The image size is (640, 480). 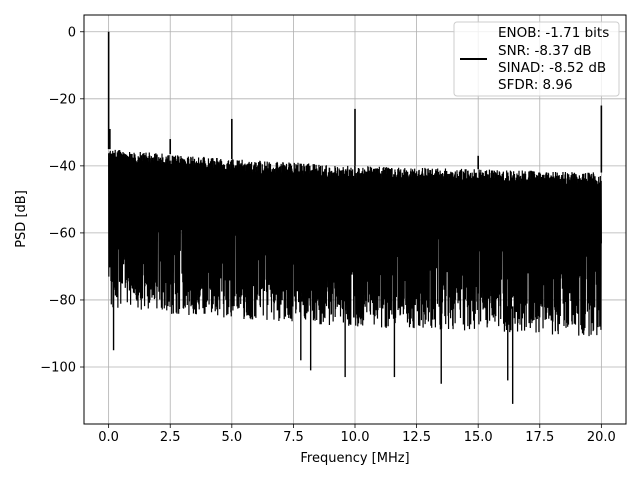 What do you see at coordinates (58, 368) in the screenshot?
I see `y-tick-label: −100` at bounding box center [58, 368].